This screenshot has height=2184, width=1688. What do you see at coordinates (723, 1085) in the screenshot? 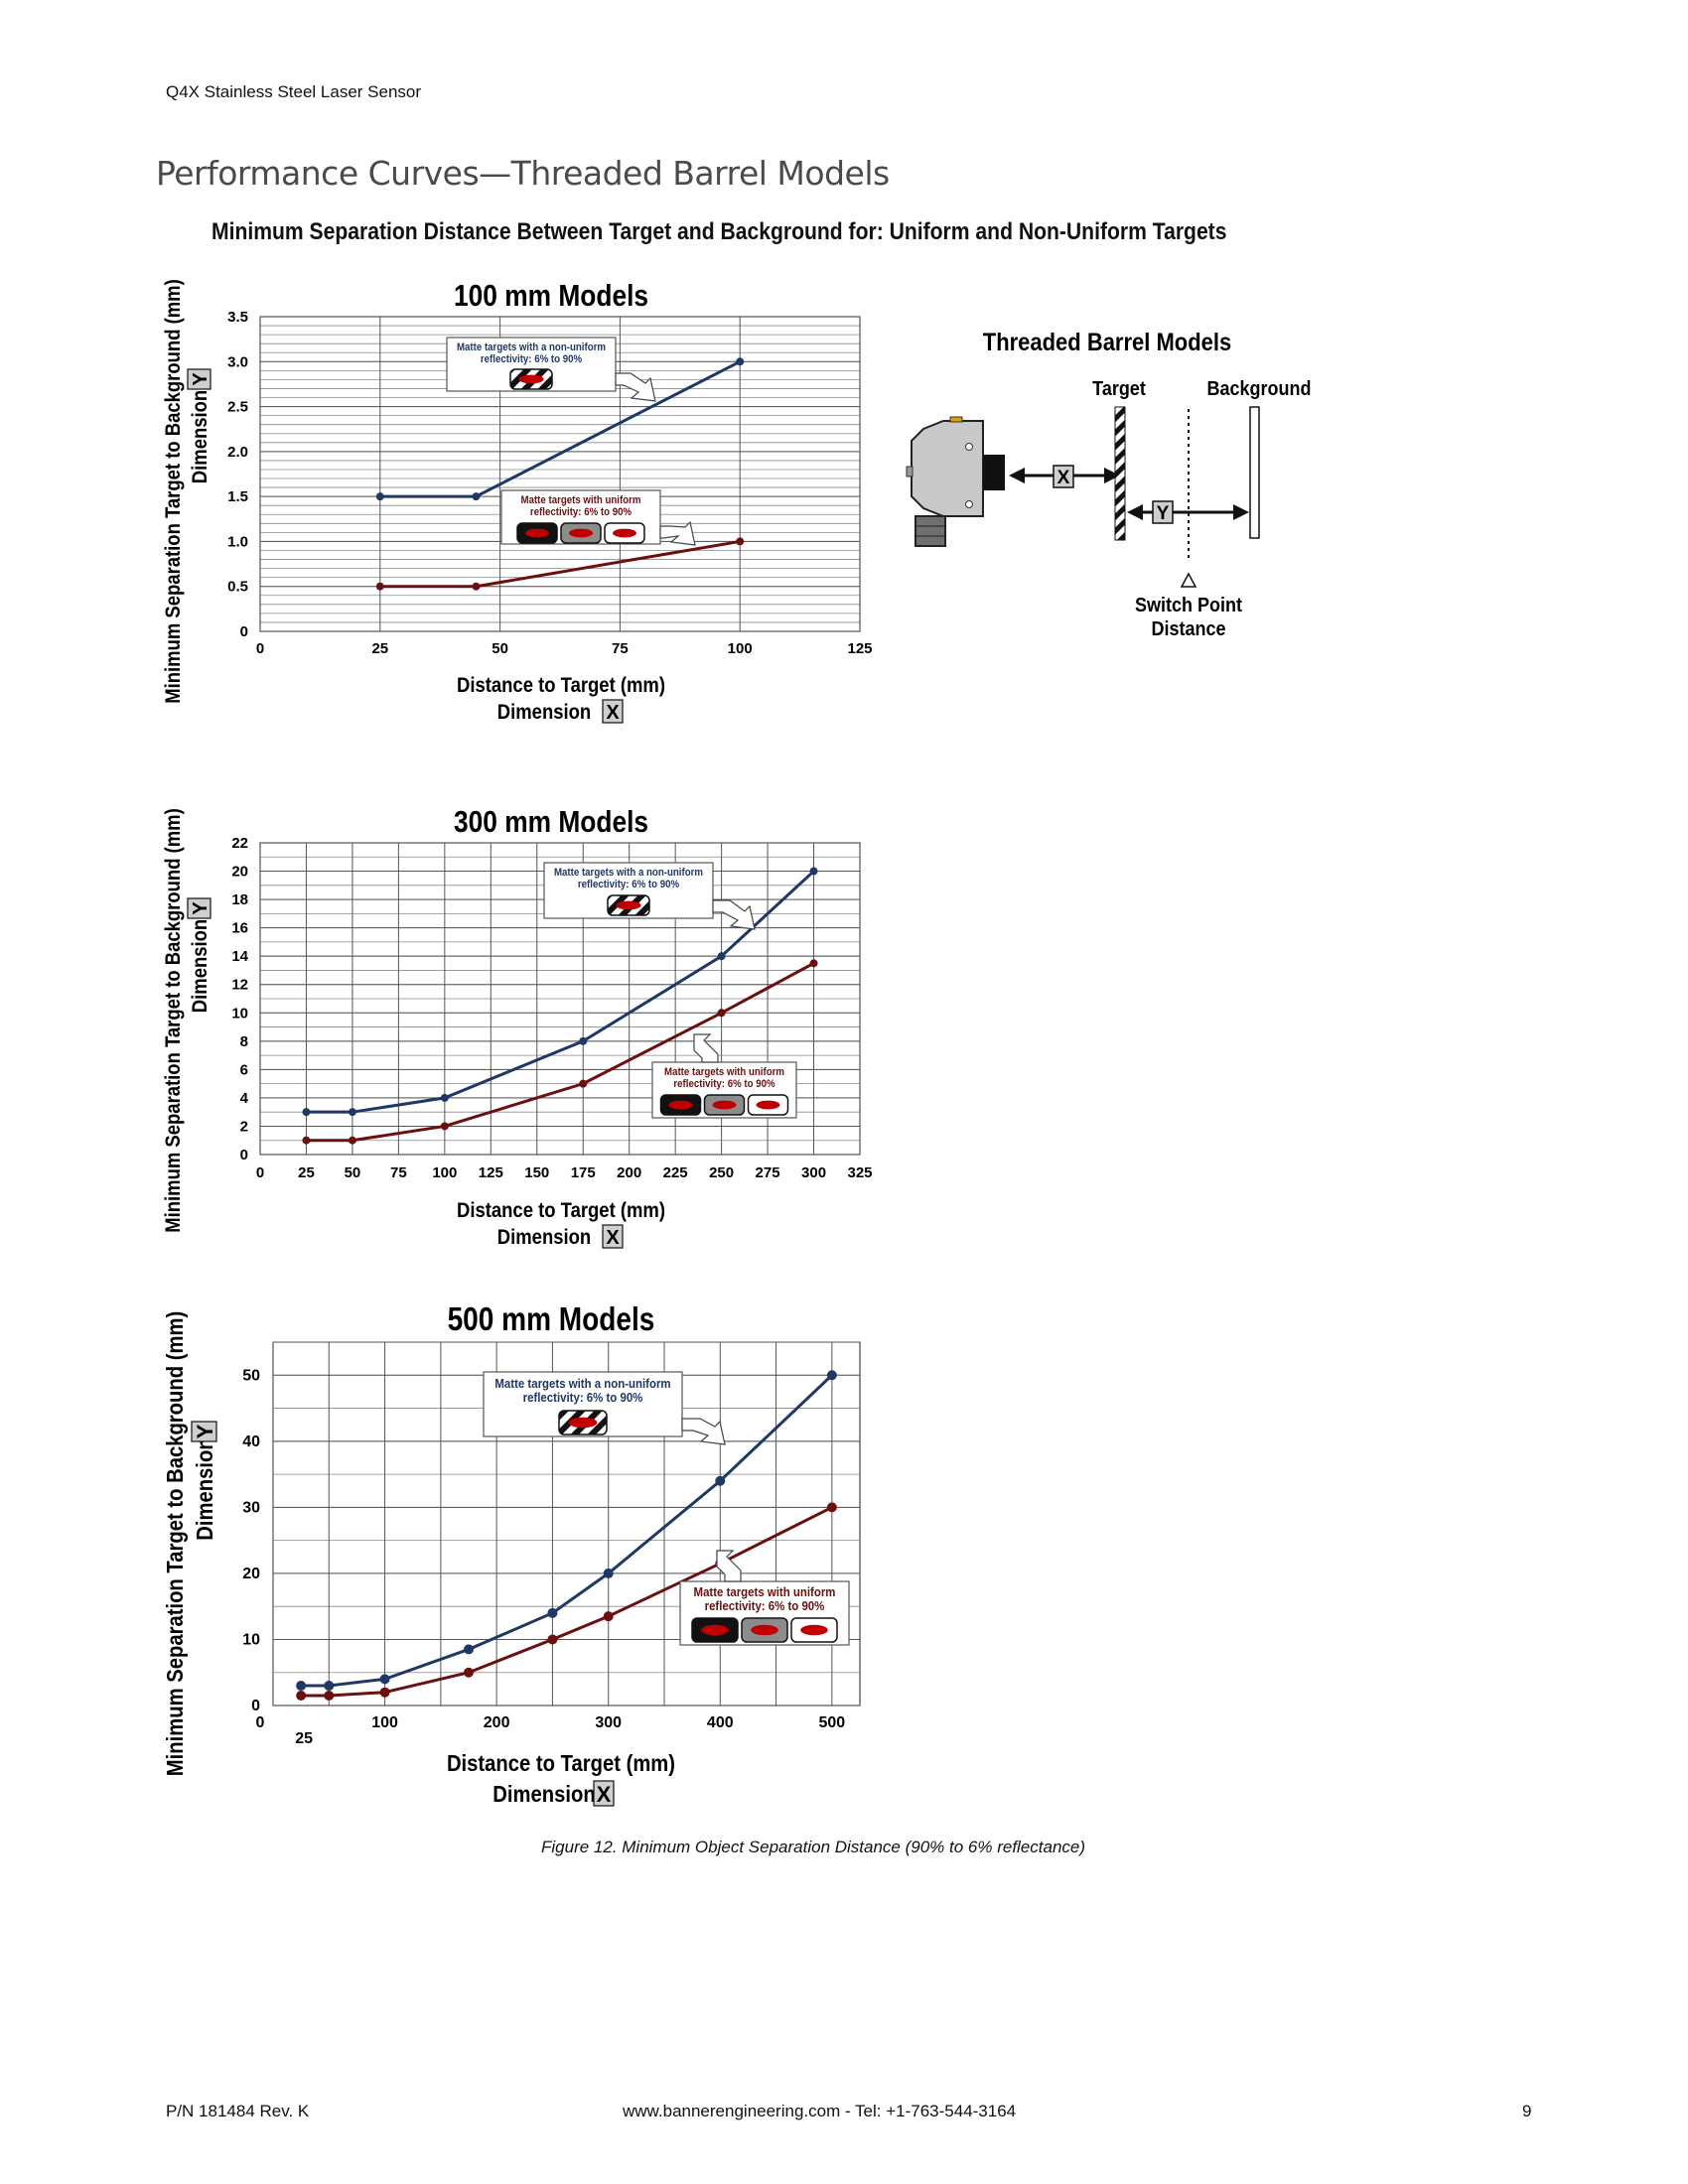
I see `callout-text: reflectivity: 6% to 90%` at bounding box center [723, 1085].